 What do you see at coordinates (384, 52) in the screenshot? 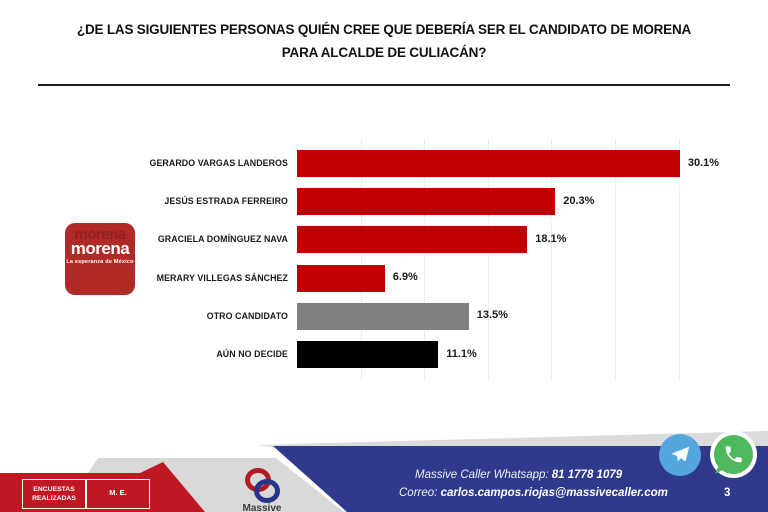
I see `page-title-line2: PARA ALCALDE DE CULIACÁN?` at bounding box center [384, 52].